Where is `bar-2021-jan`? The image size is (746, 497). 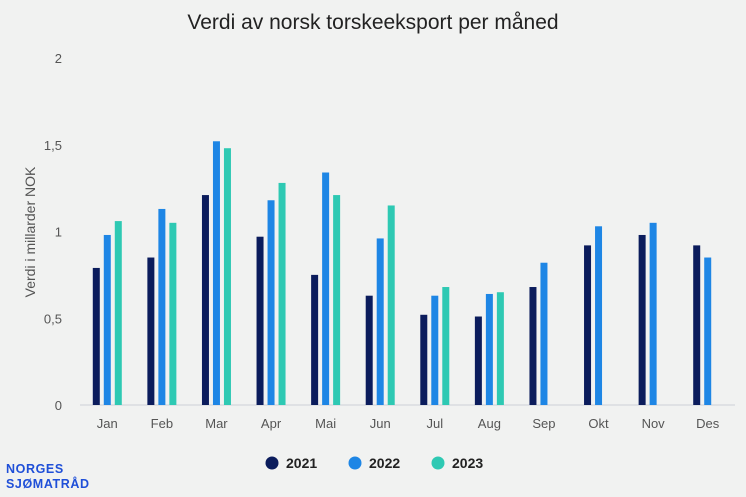 bar-2021-jan is located at coordinates (96, 336).